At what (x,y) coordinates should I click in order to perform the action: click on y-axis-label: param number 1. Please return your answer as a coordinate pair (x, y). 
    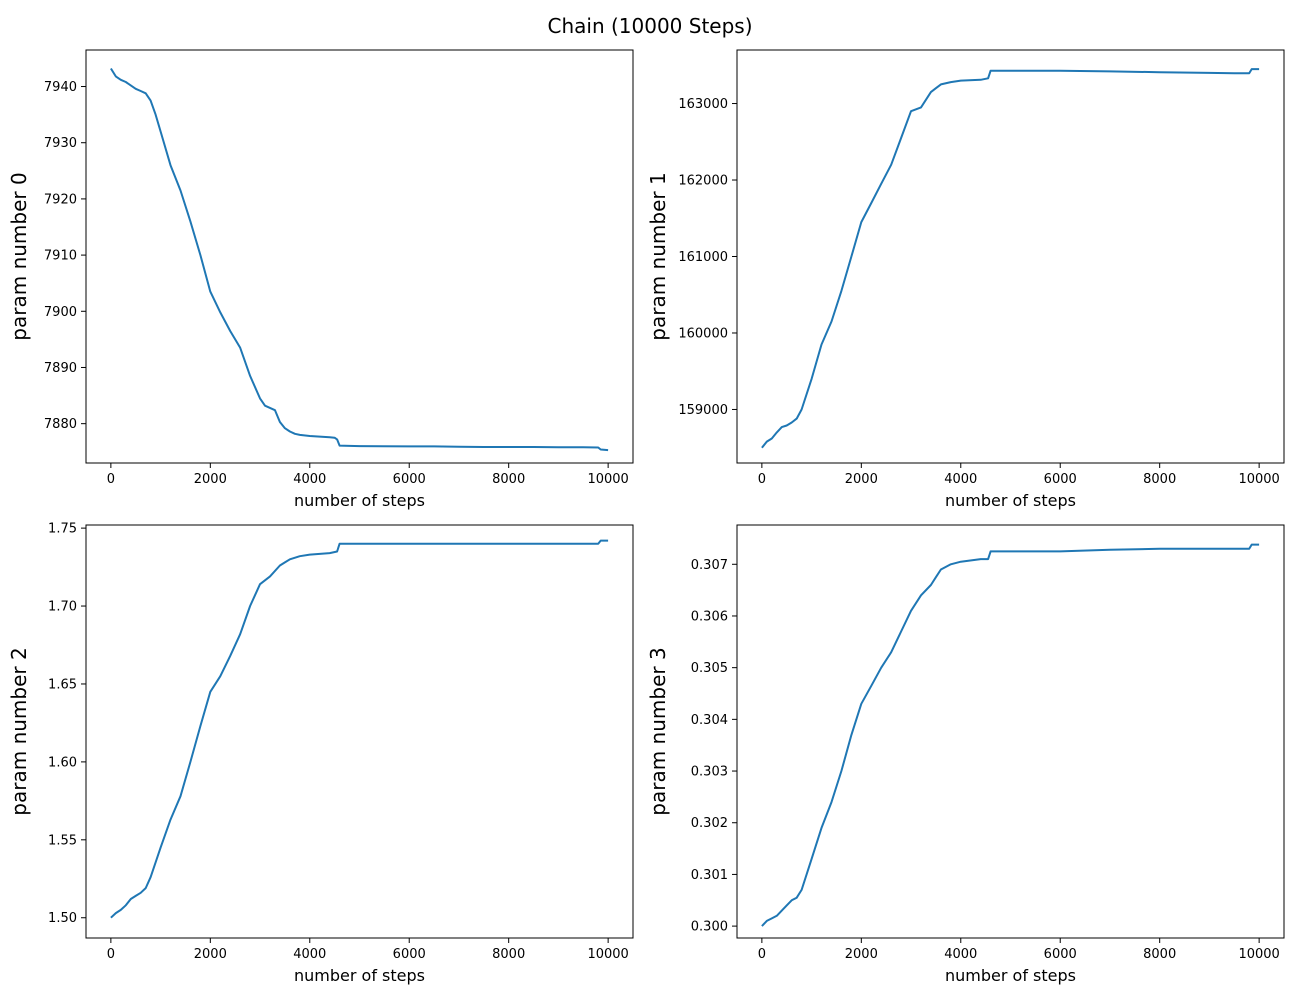
    Looking at the image, I should click on (658, 256).